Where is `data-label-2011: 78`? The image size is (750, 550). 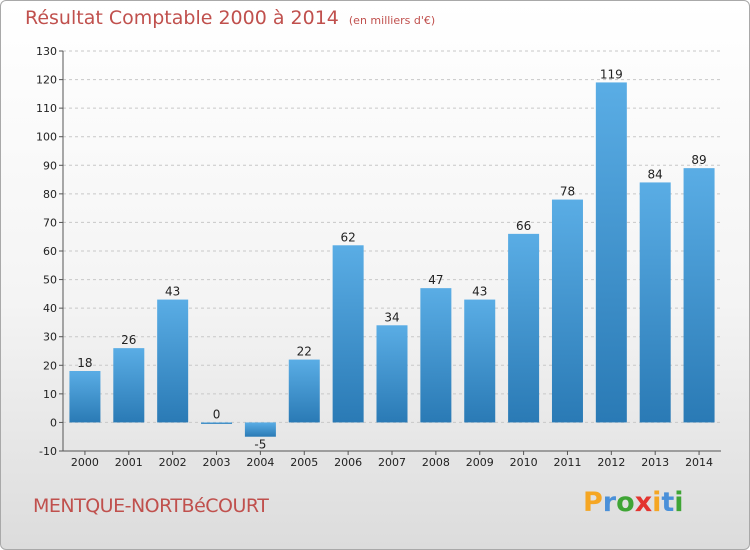
data-label-2011: 78 is located at coordinates (567, 192).